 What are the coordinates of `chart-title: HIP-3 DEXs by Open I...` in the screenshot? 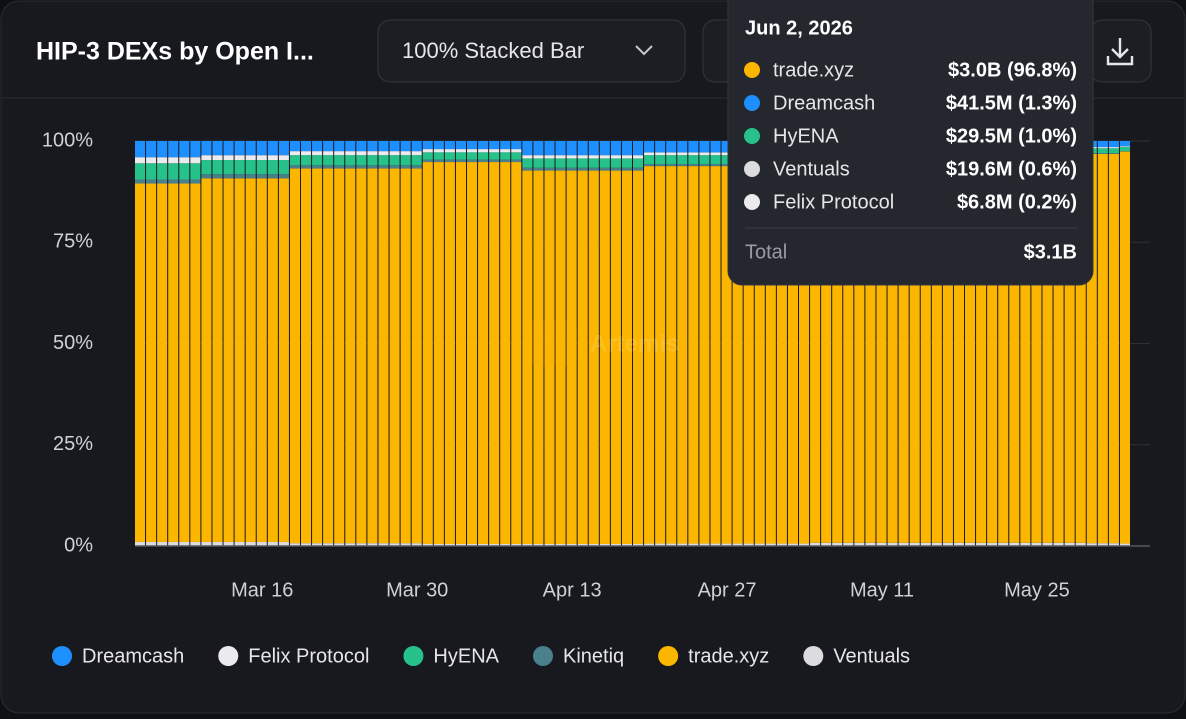 It's located at (175, 52).